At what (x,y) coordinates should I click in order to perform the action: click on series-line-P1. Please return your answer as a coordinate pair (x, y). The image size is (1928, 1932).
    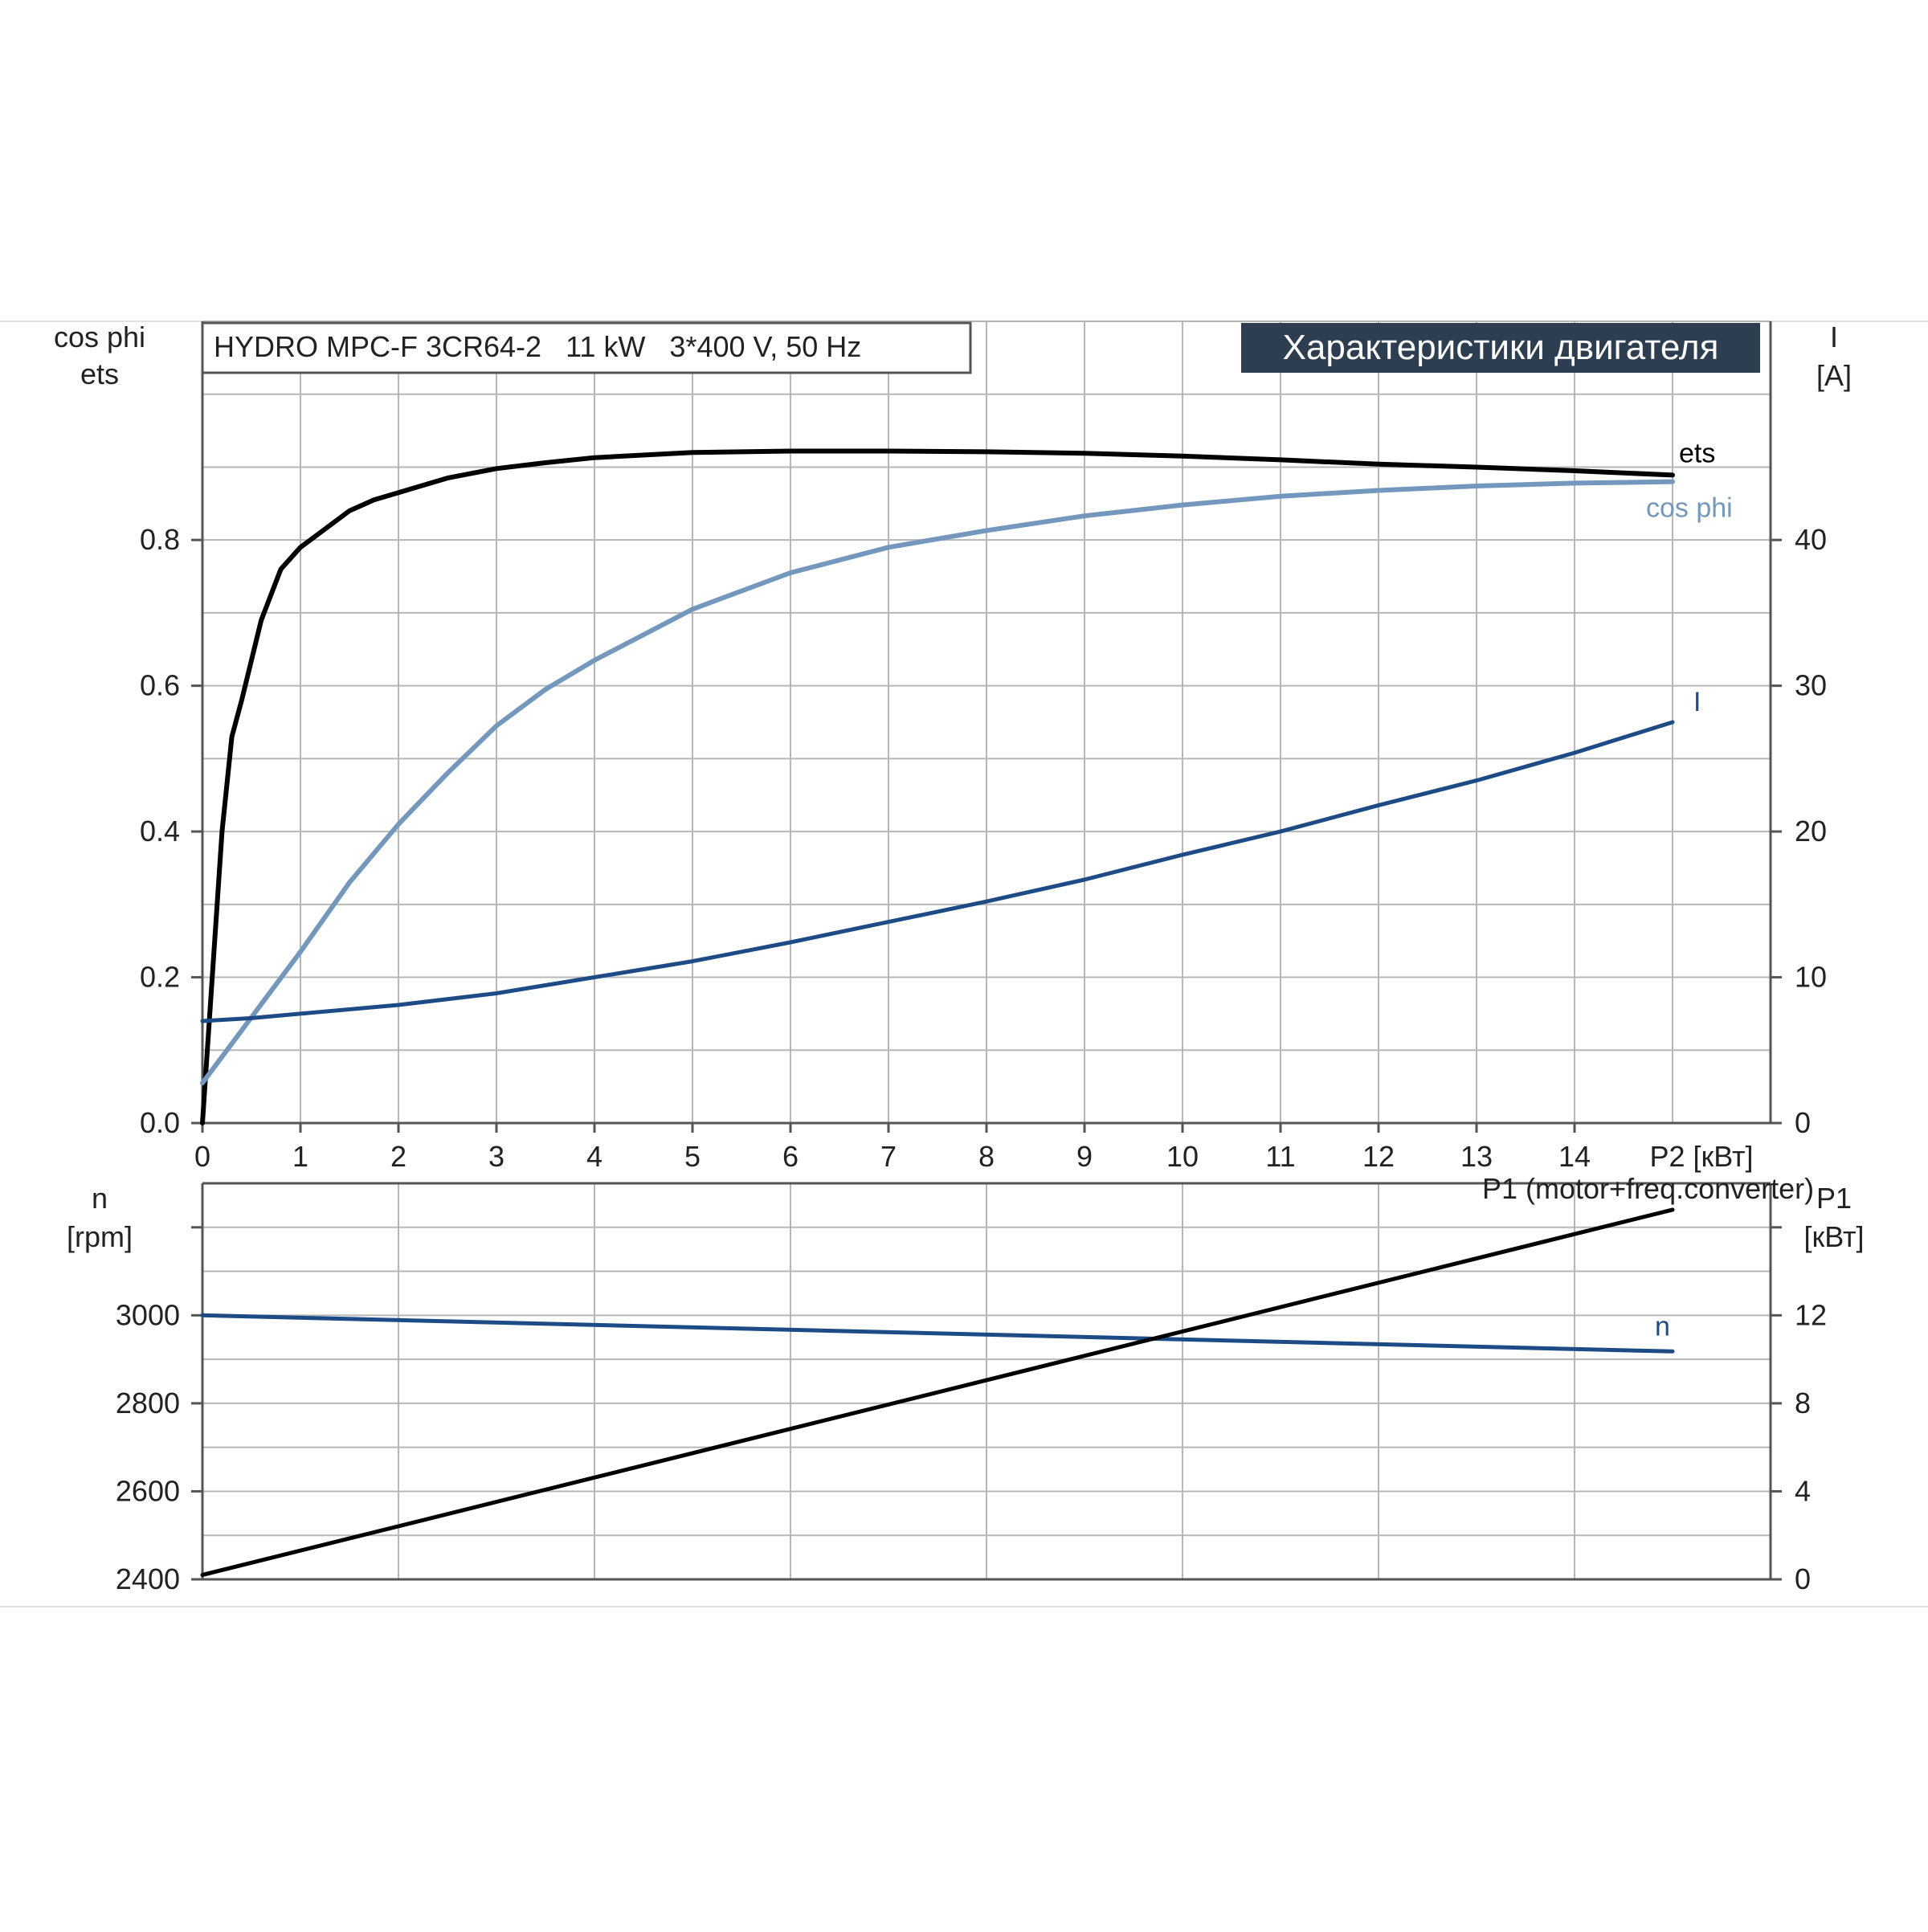
    Looking at the image, I should click on (937, 1392).